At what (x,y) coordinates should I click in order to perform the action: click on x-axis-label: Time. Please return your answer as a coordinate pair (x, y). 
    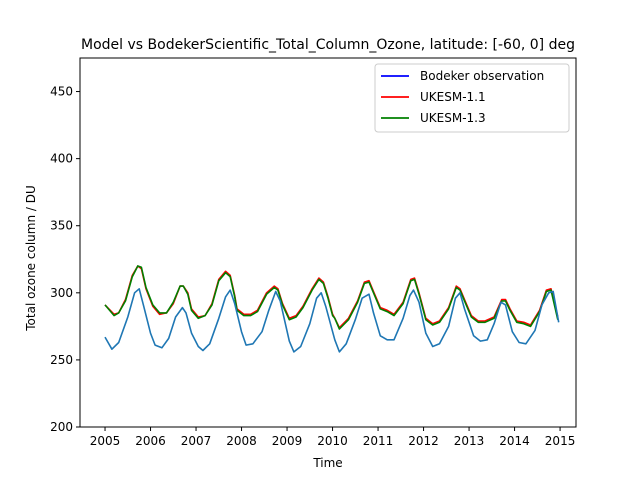
    Looking at the image, I should click on (327, 463).